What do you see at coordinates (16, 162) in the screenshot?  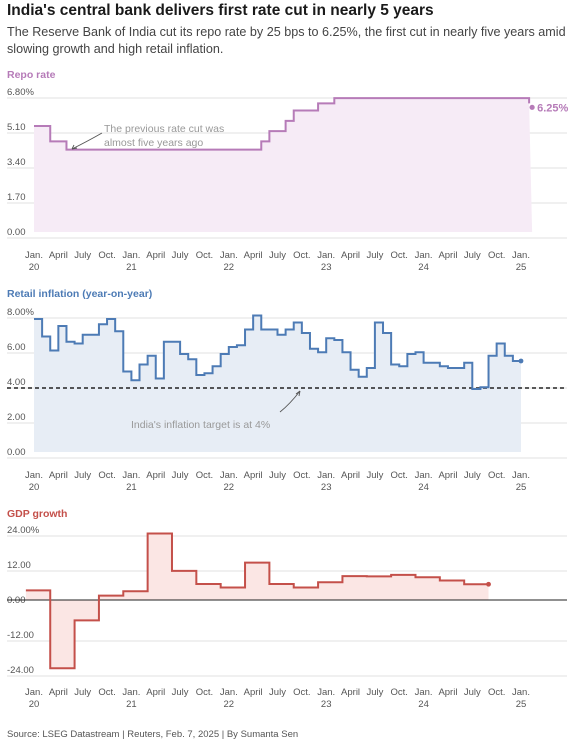 I see `y-tick-label: 3.40` at bounding box center [16, 162].